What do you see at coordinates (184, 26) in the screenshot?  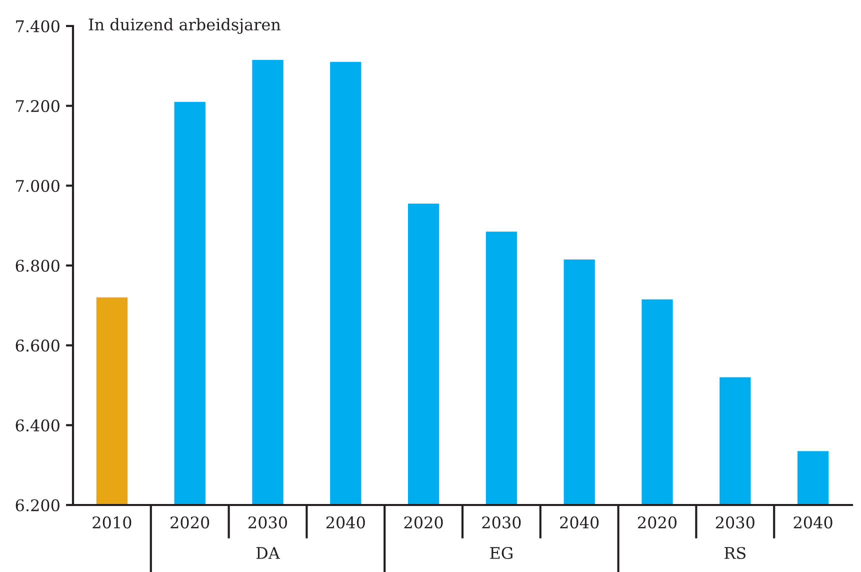 I see `y-axis-title: In duizend arbeidsjaren` at bounding box center [184, 26].